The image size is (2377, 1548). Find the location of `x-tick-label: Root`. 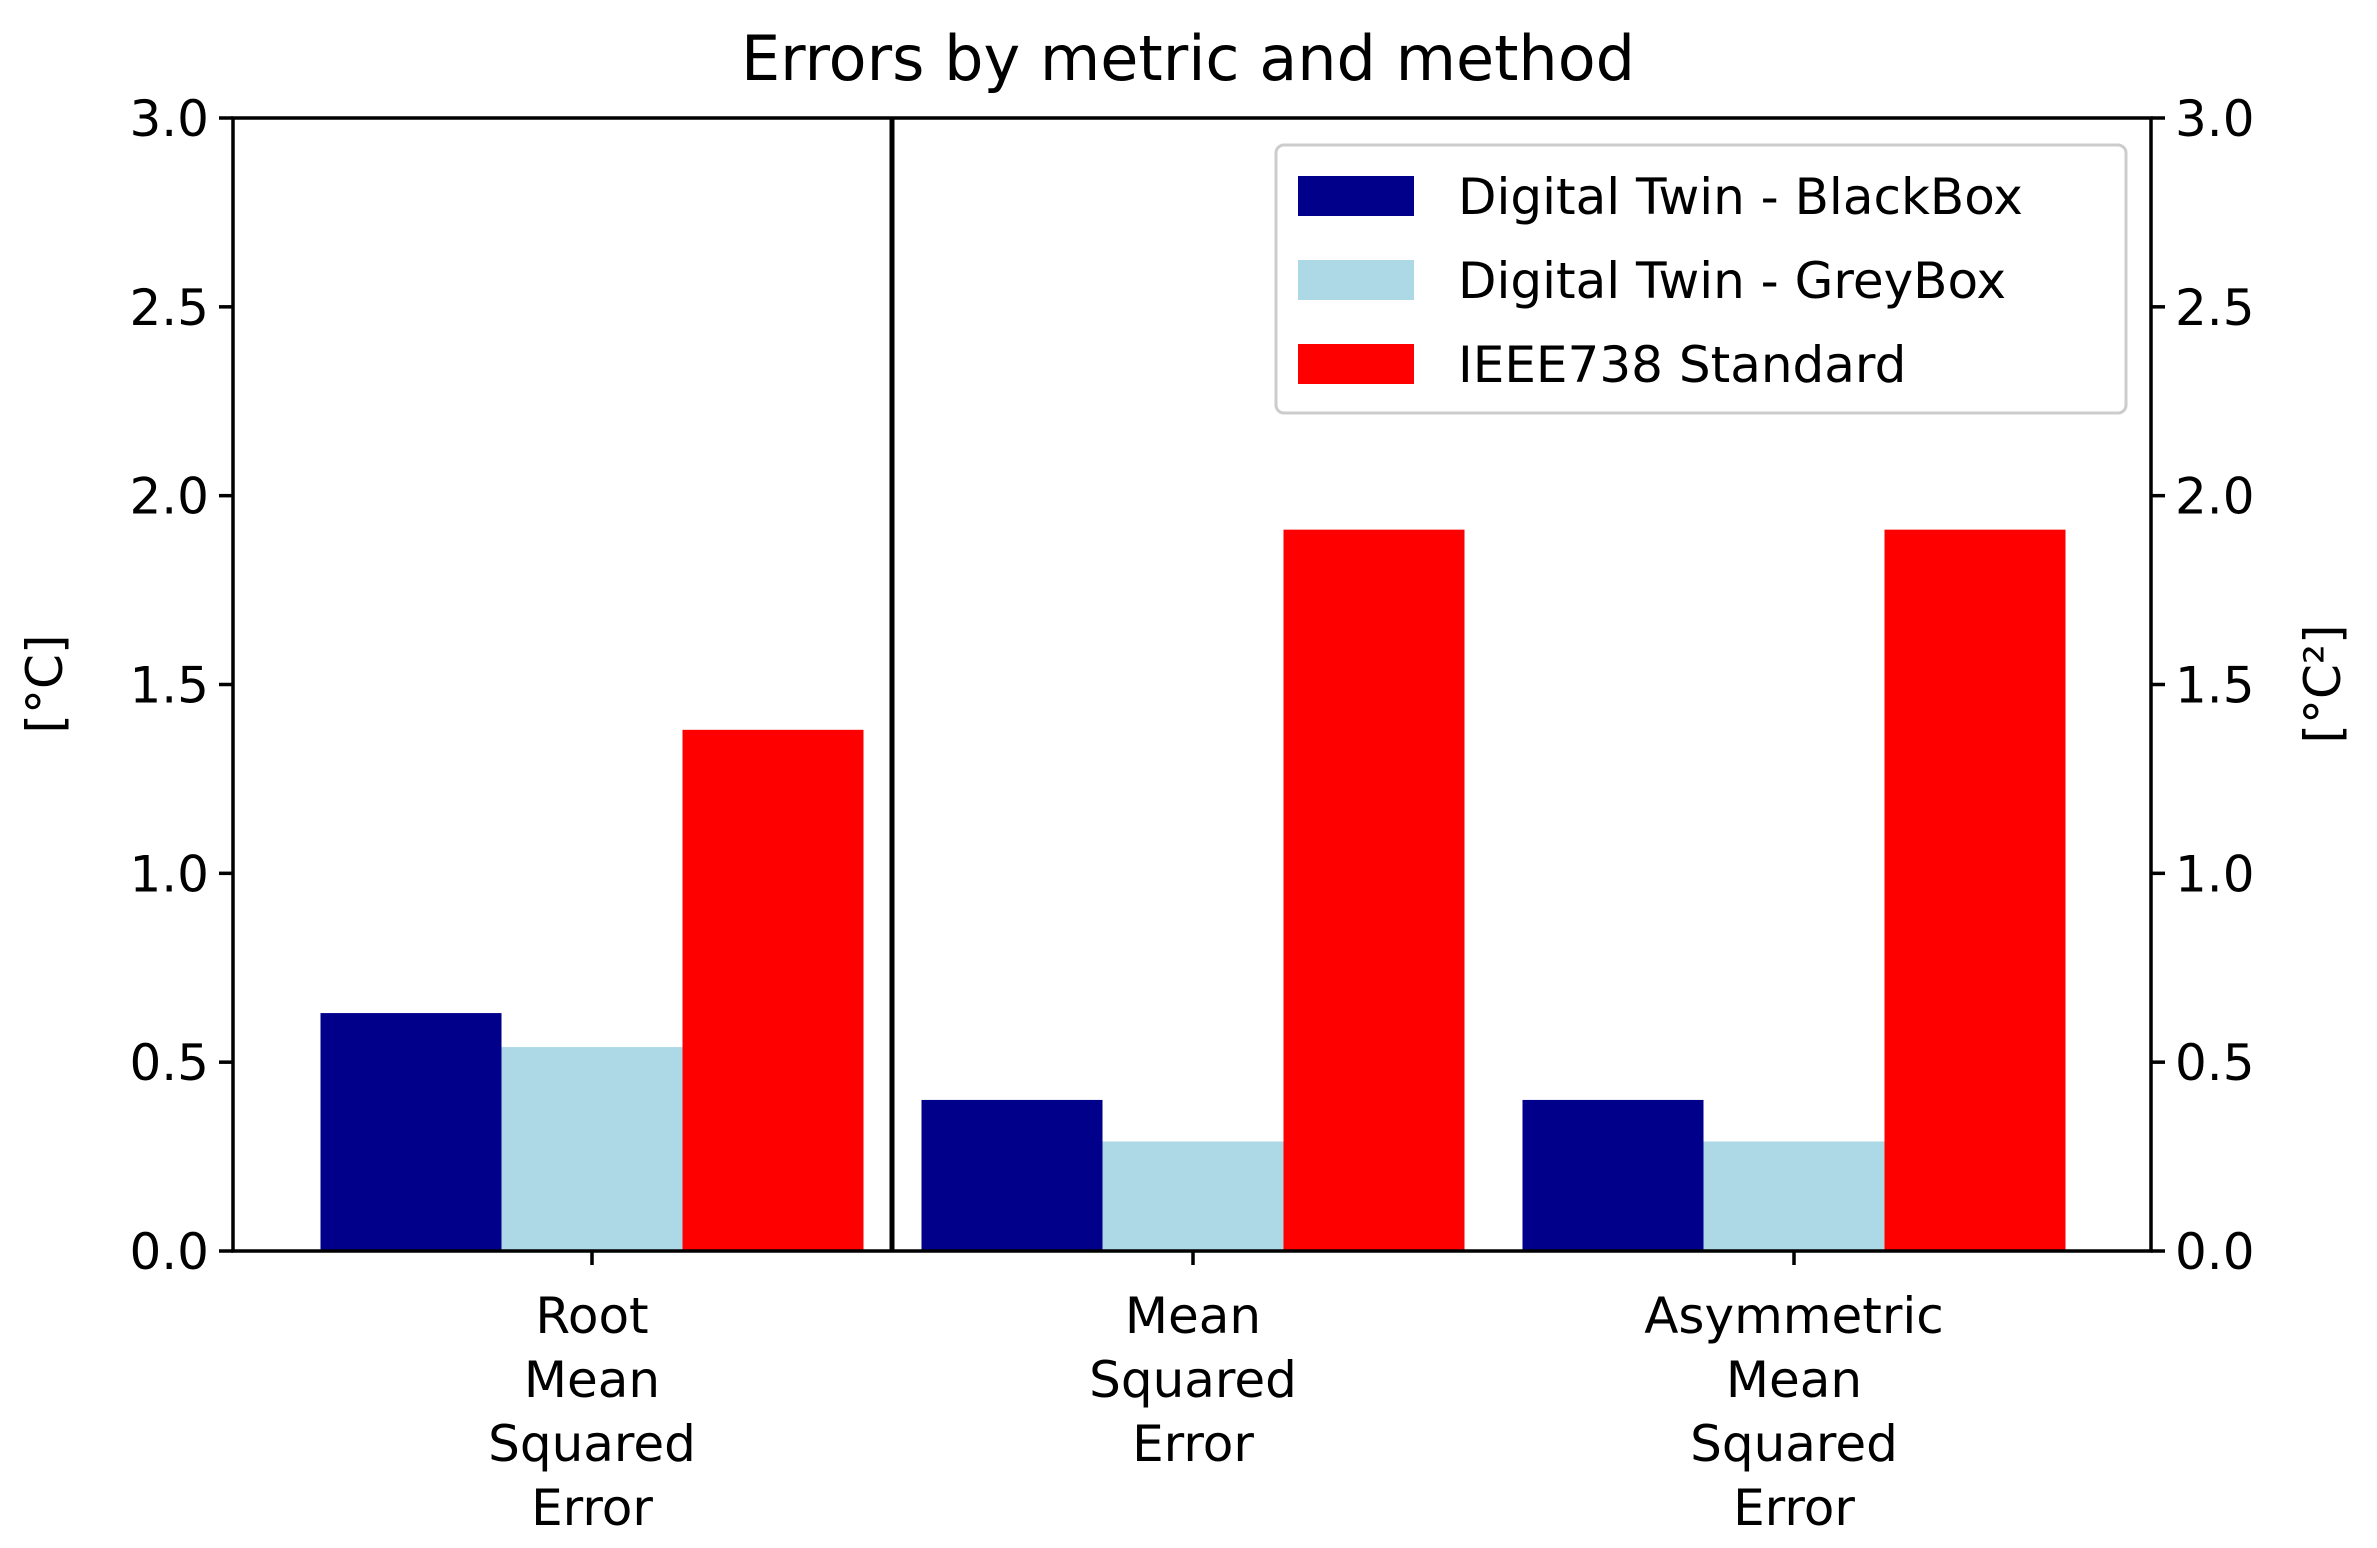

x-tick-label: Root is located at coordinates (591, 1316).